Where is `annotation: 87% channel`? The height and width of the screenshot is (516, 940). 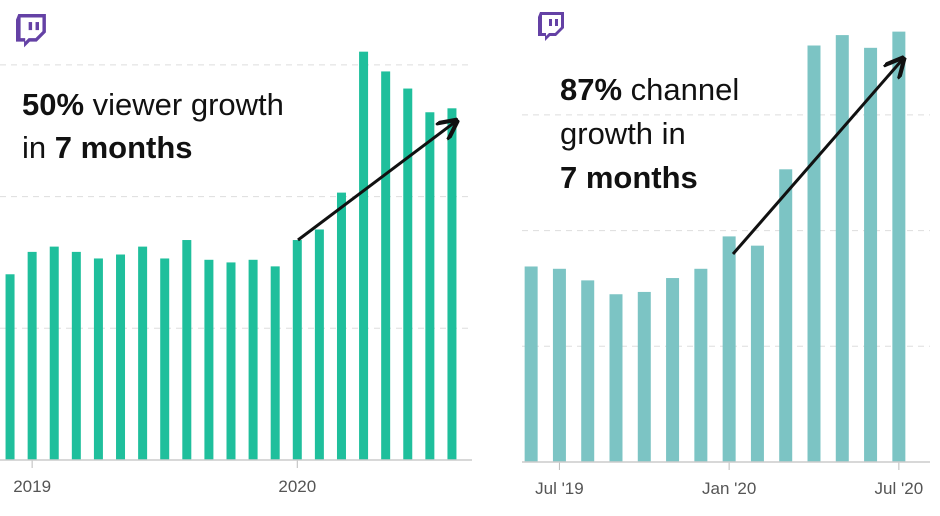
annotation: 87% channel is located at coordinates (649, 89).